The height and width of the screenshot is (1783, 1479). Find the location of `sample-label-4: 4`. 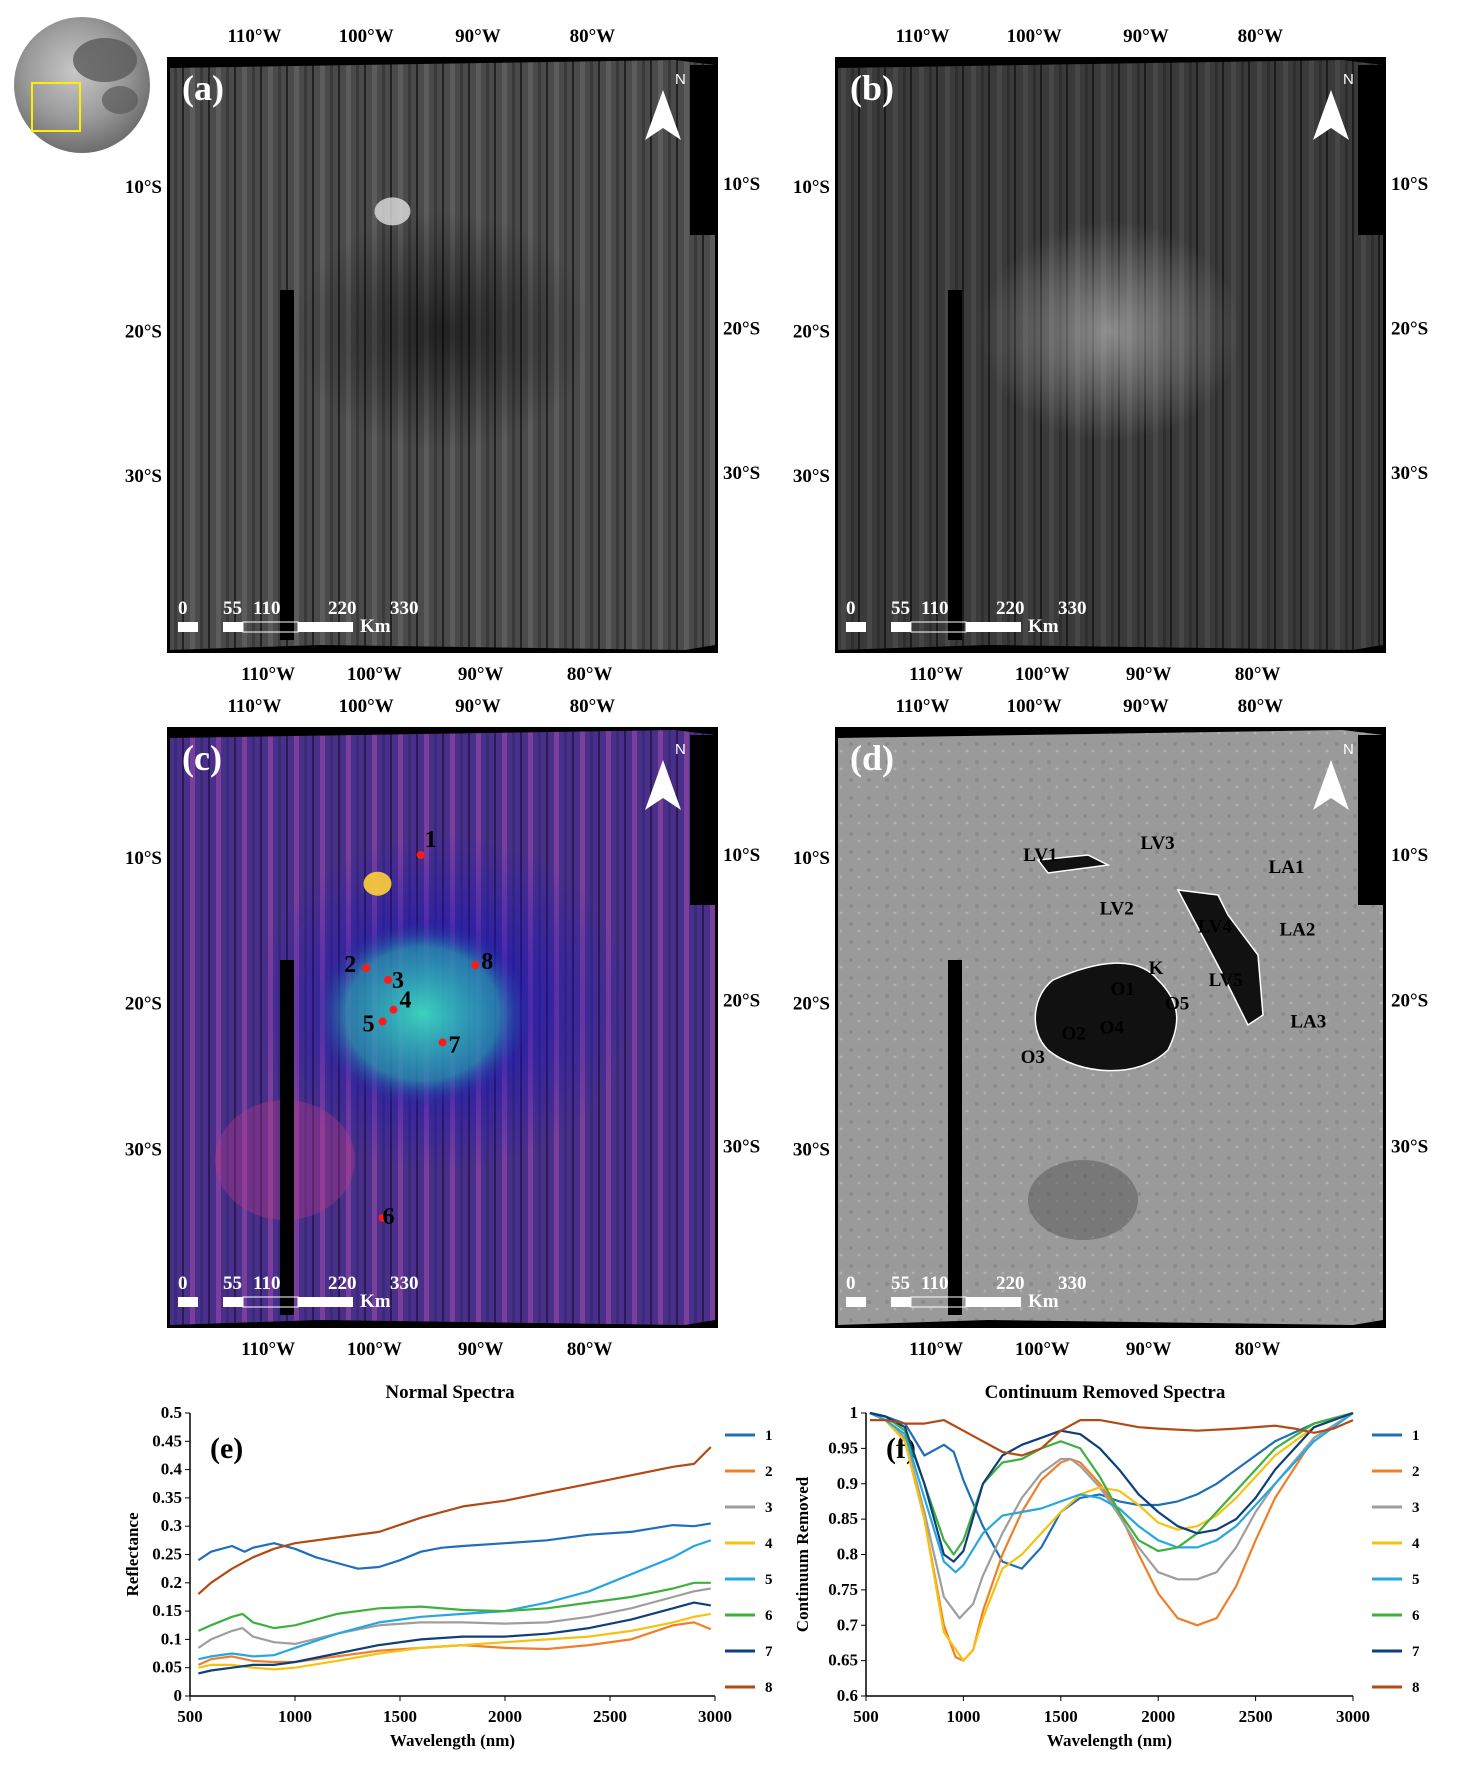

sample-label-4: 4 is located at coordinates (405, 1001).